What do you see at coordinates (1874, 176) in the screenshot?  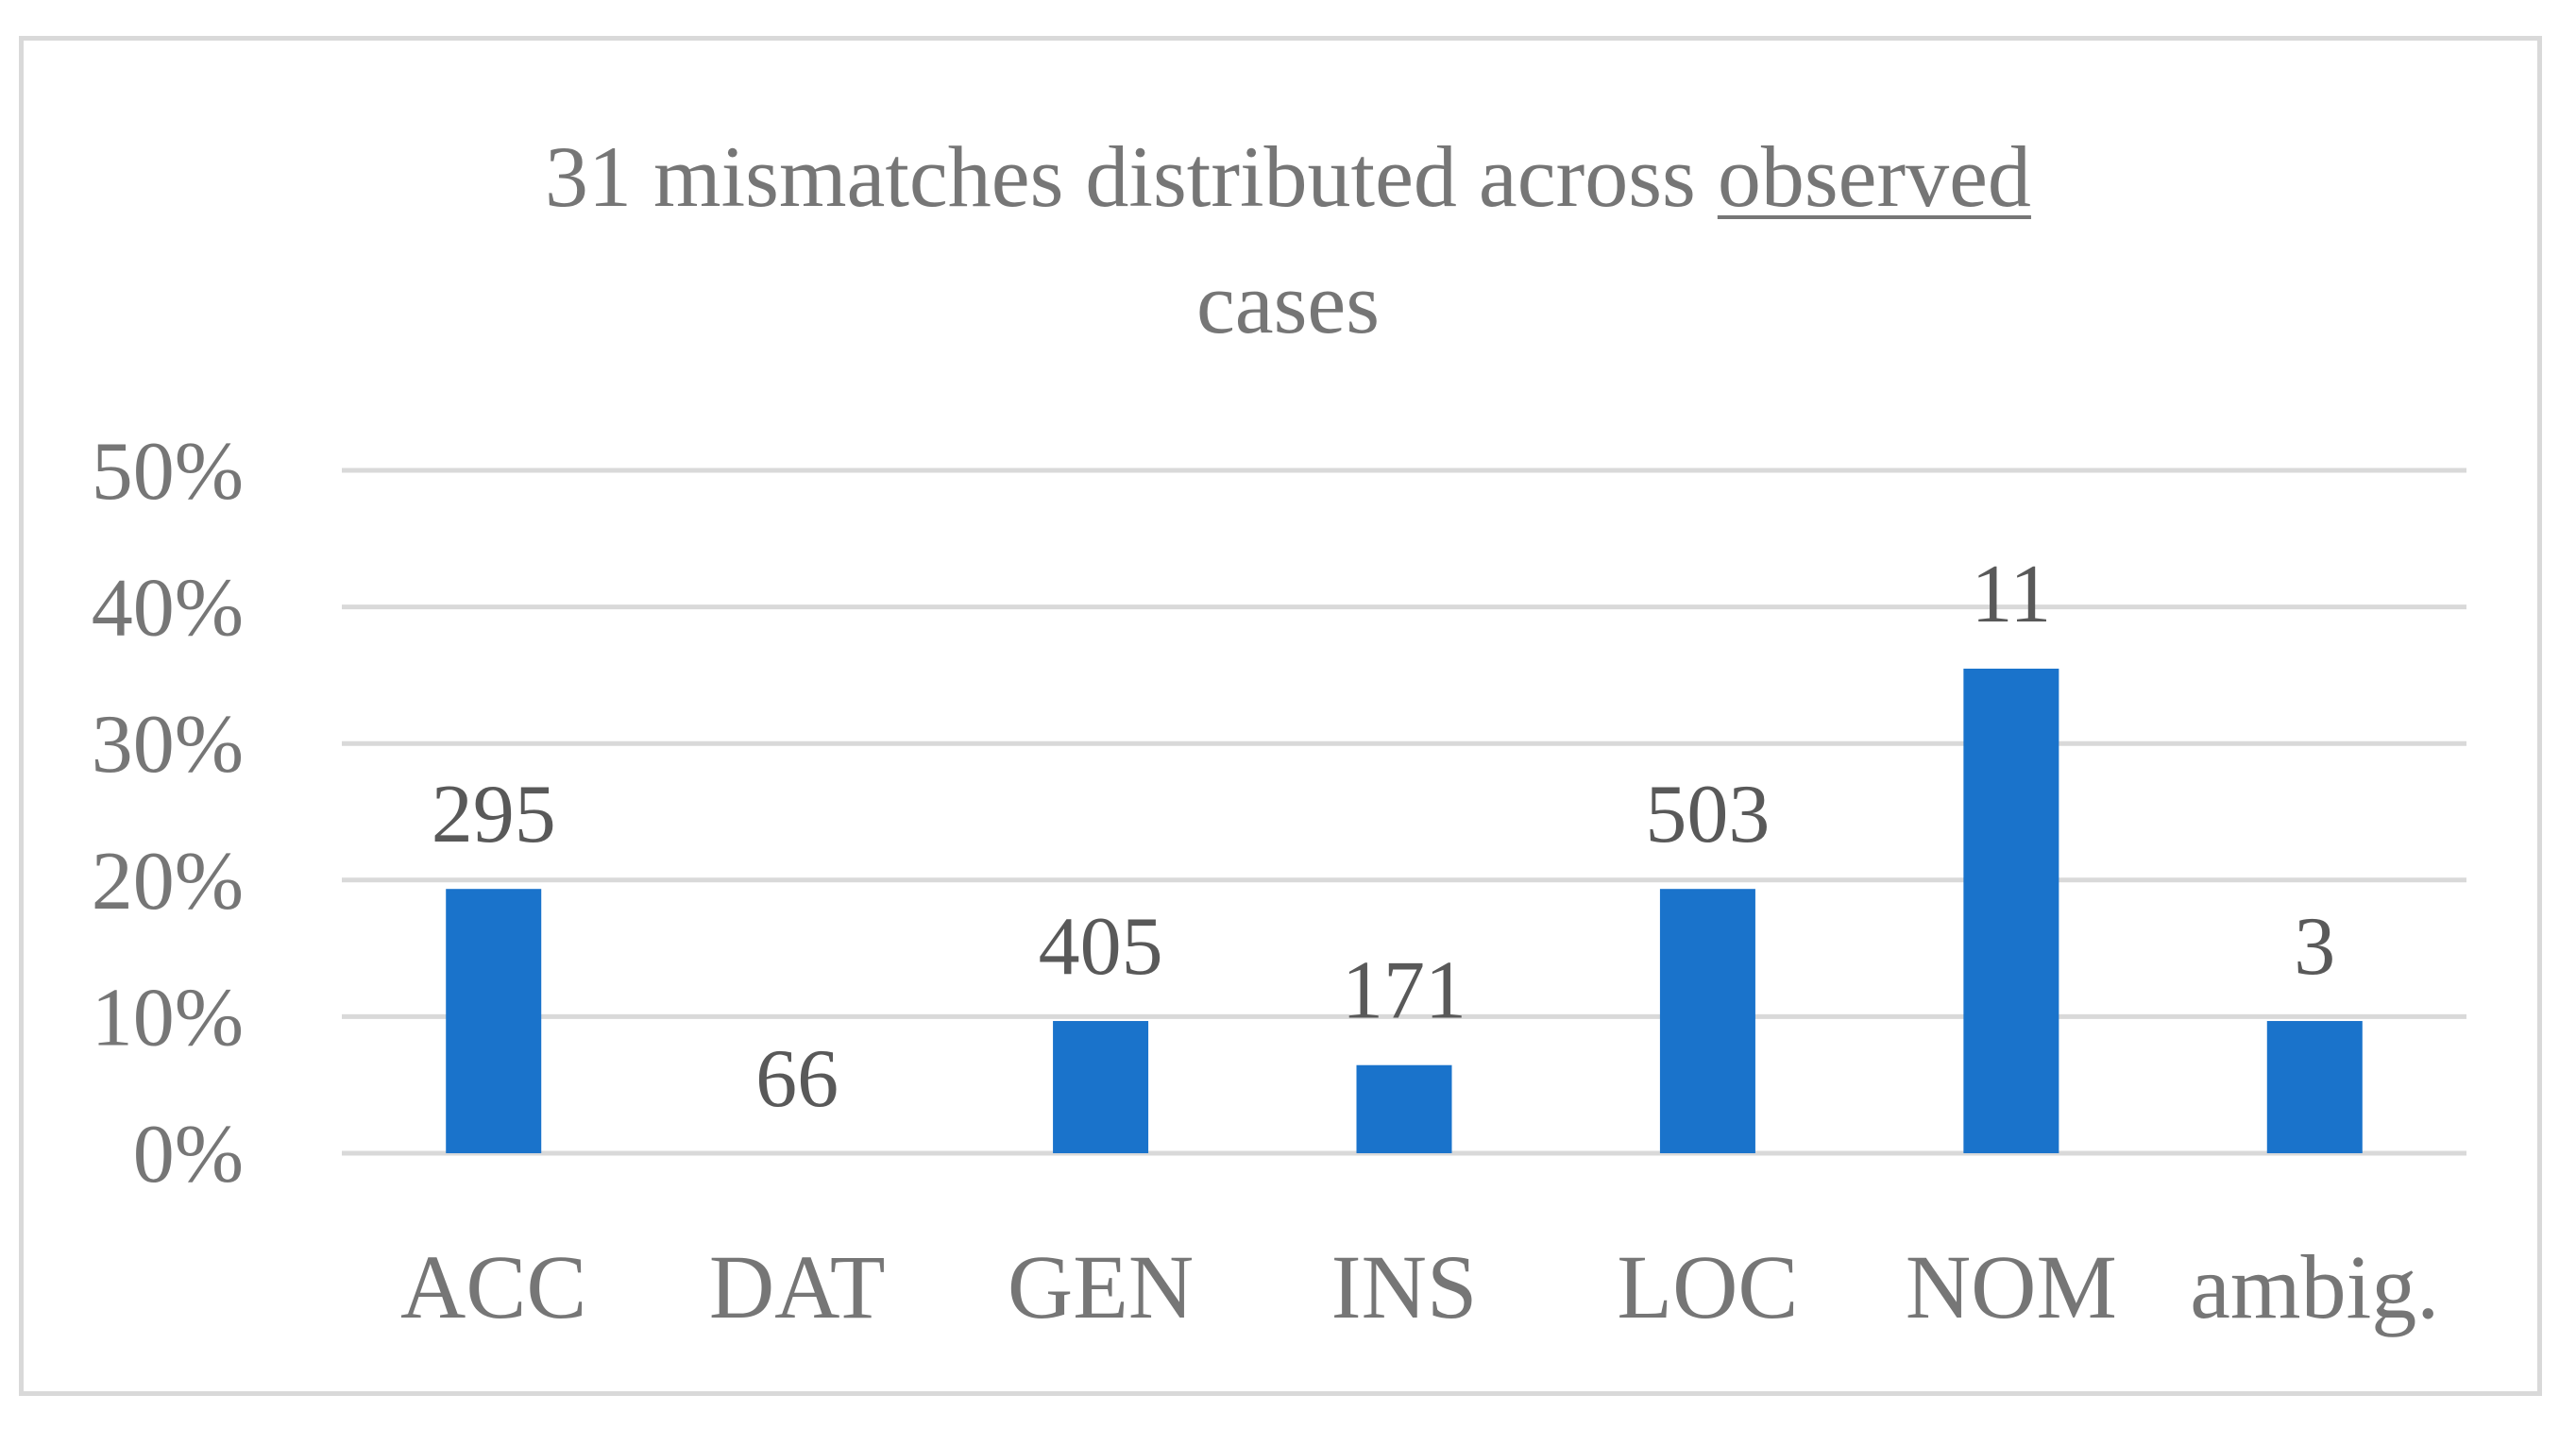 I see `title-underlined: observed` at bounding box center [1874, 176].